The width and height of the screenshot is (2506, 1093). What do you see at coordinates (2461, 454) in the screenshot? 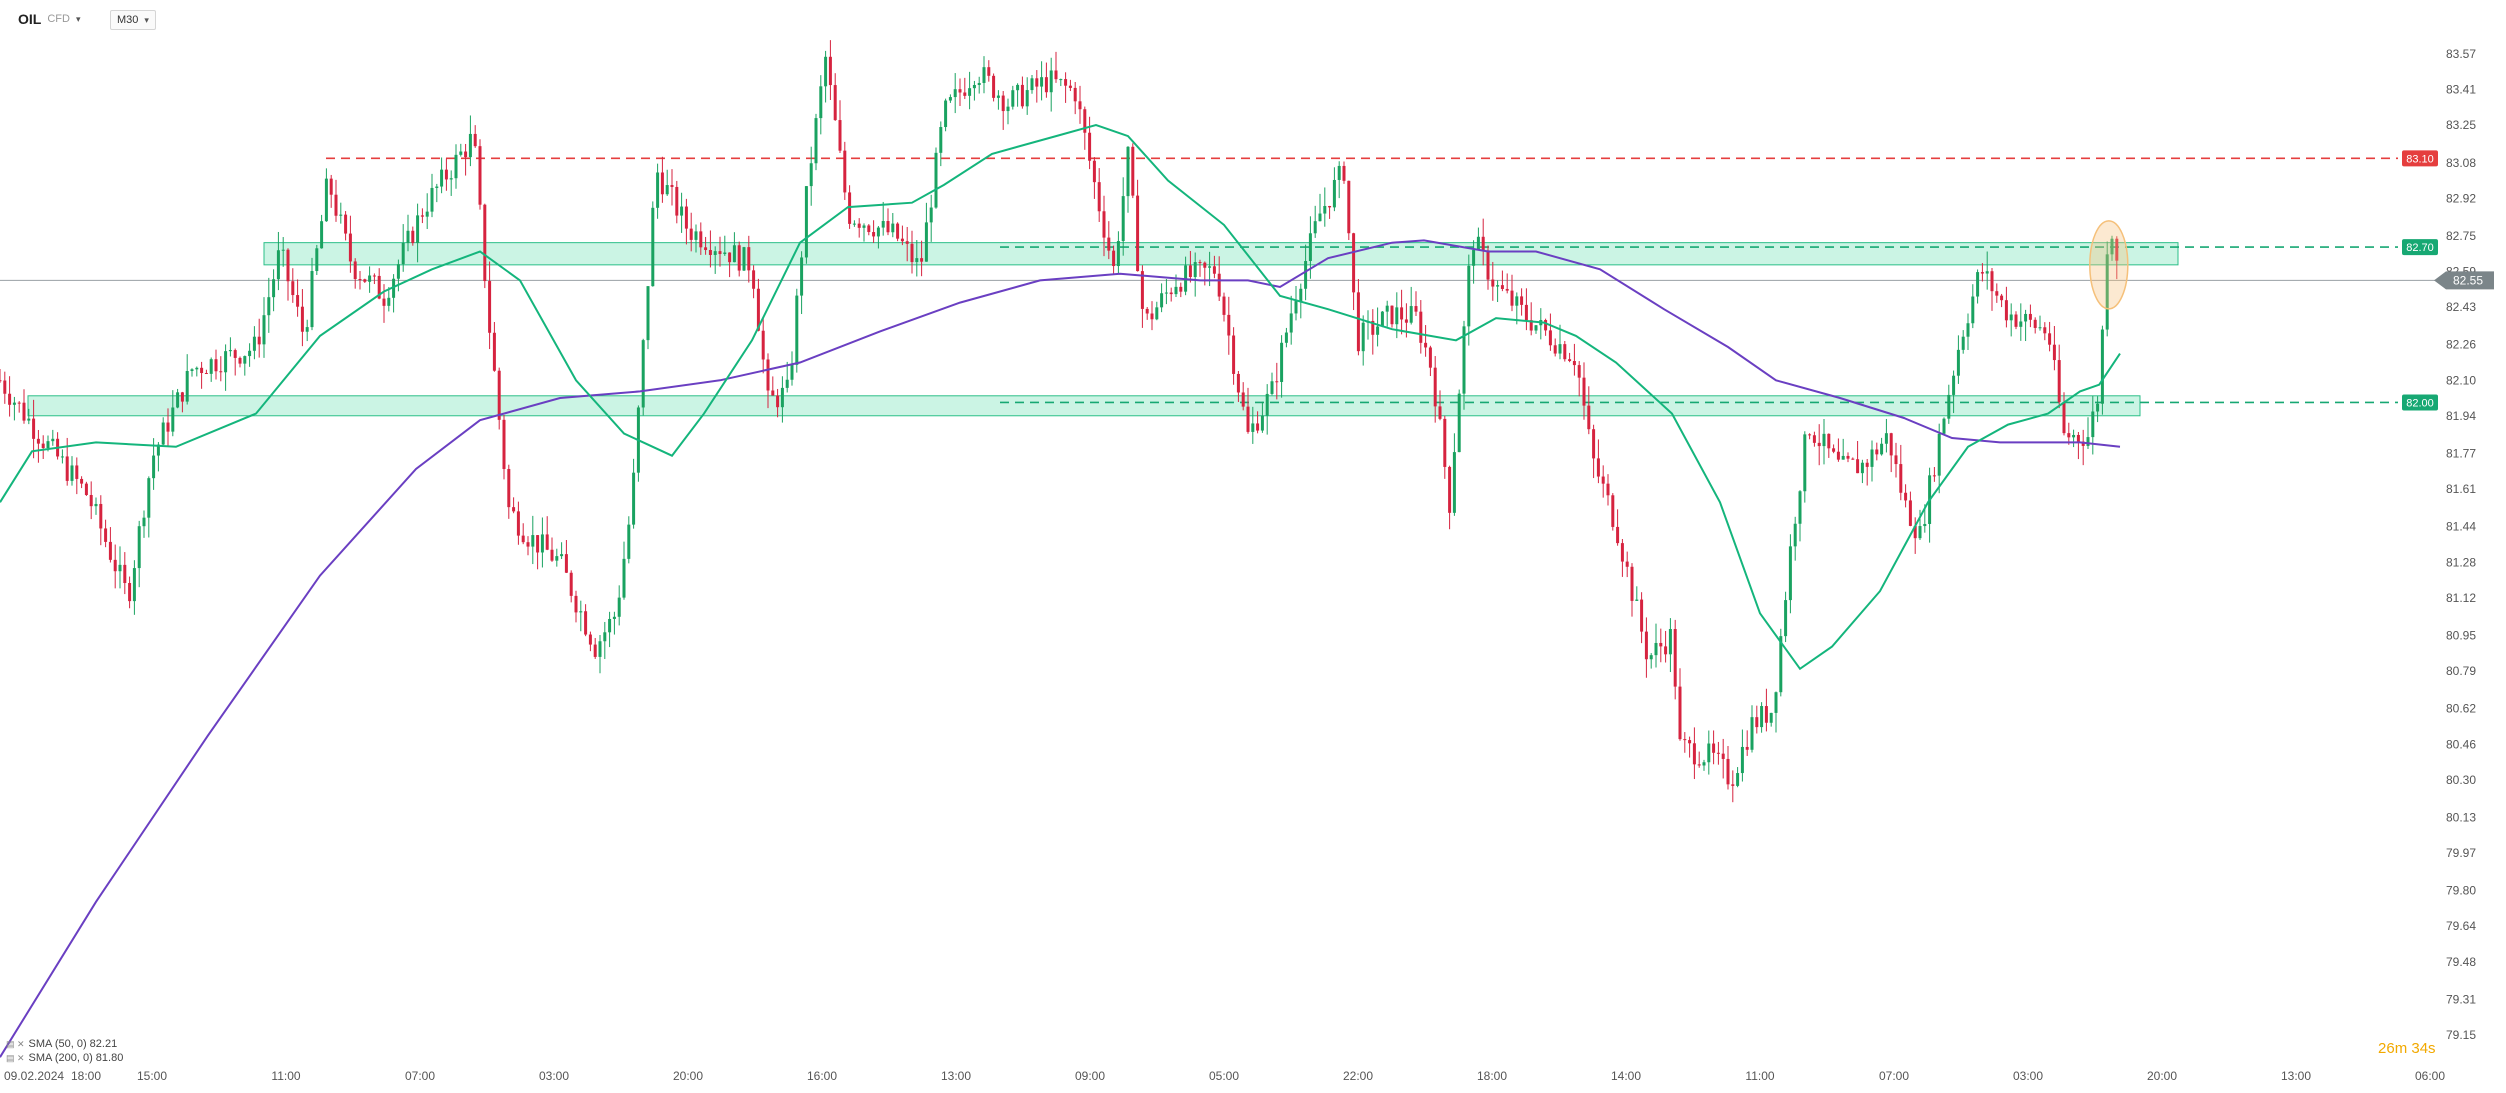
I see `y-tick-label: 81.77` at bounding box center [2461, 454].